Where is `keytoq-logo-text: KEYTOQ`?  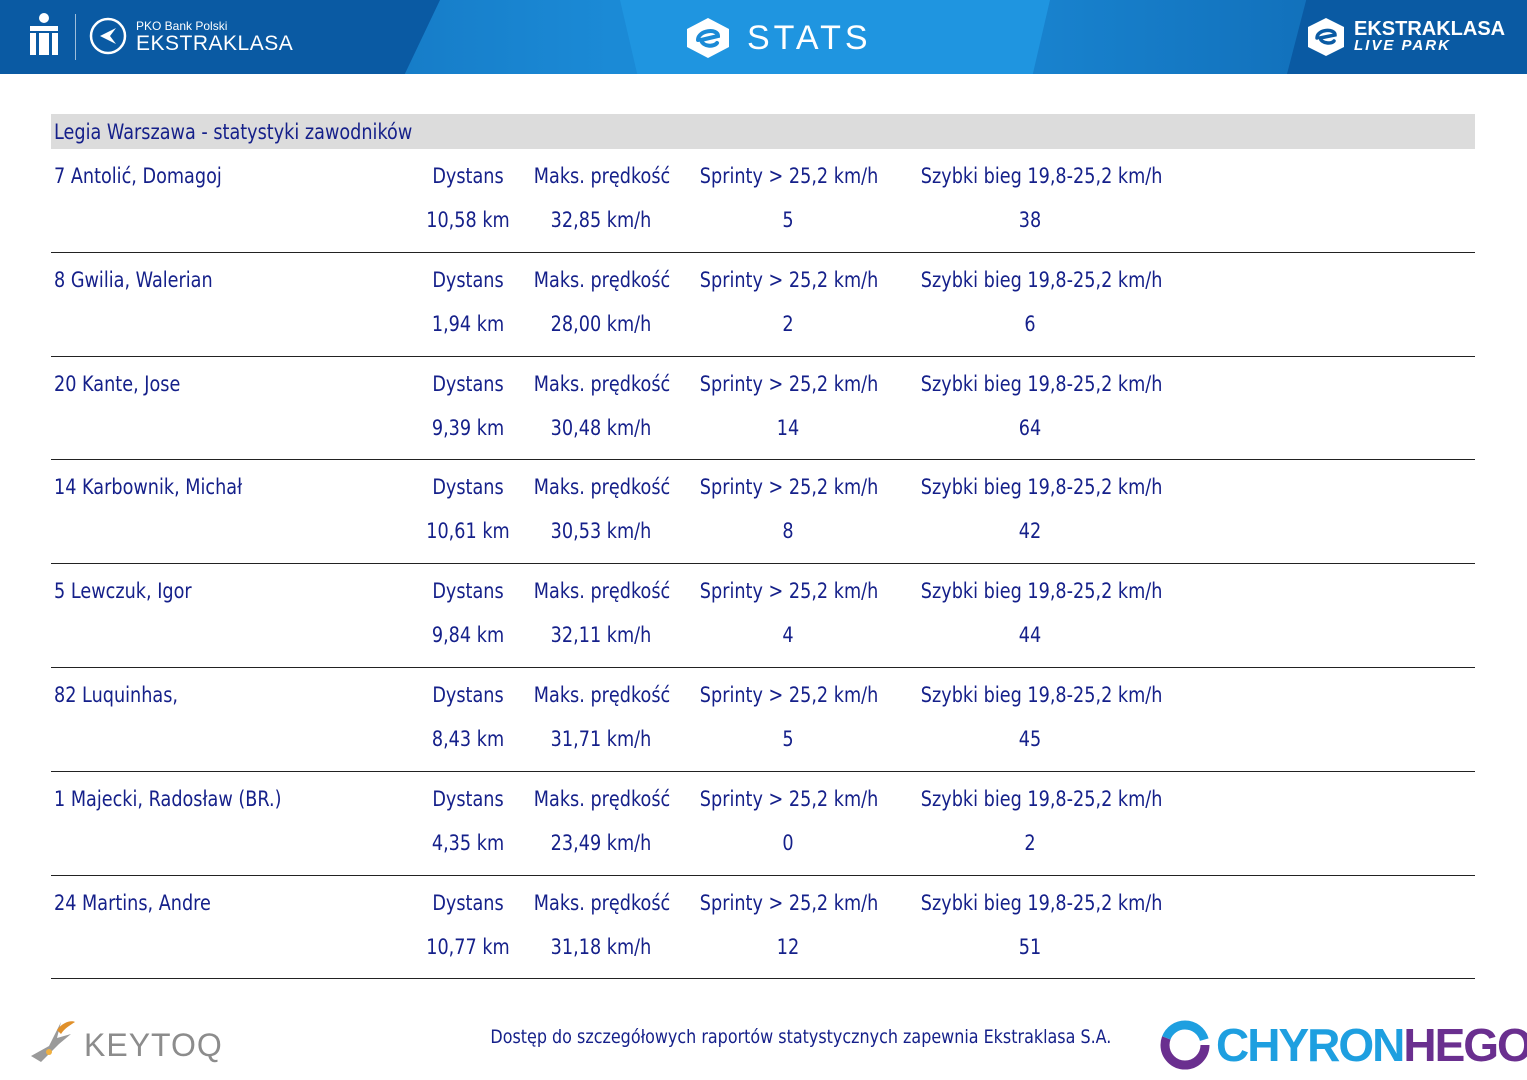 keytoq-logo-text: KEYTOQ is located at coordinates (153, 1045).